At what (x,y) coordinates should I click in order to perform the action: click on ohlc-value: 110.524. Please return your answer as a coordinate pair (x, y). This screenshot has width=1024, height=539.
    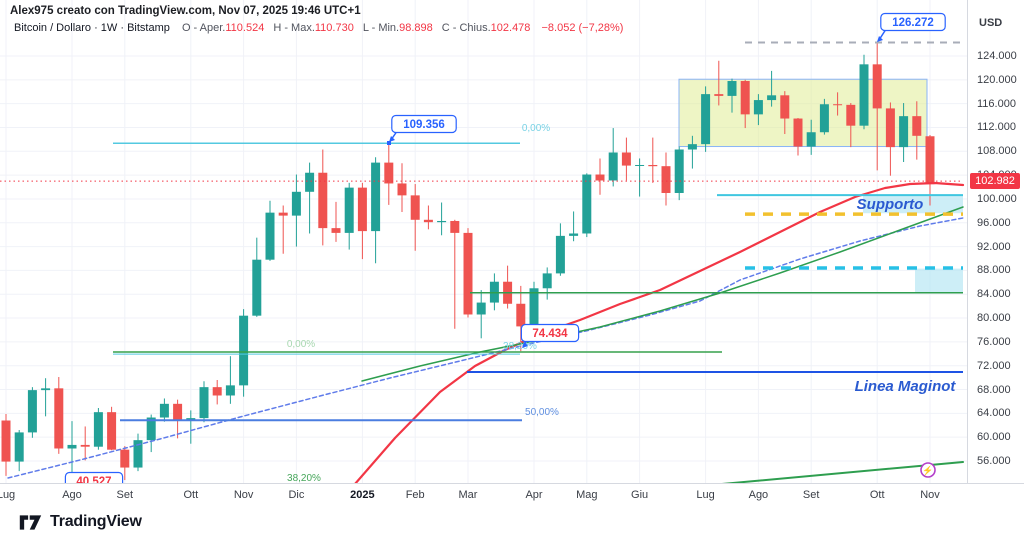
    Looking at the image, I should click on (245, 28).